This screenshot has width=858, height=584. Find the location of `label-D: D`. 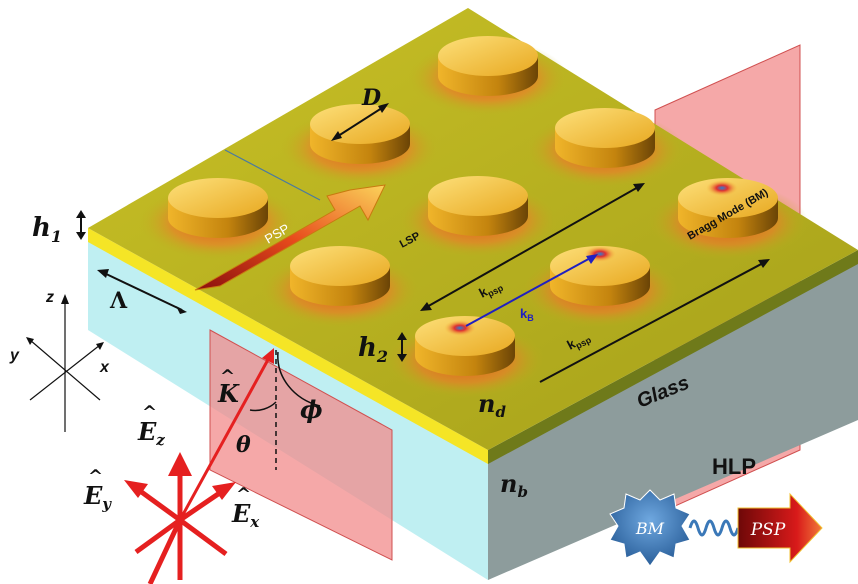

label-D: D is located at coordinates (371, 98).